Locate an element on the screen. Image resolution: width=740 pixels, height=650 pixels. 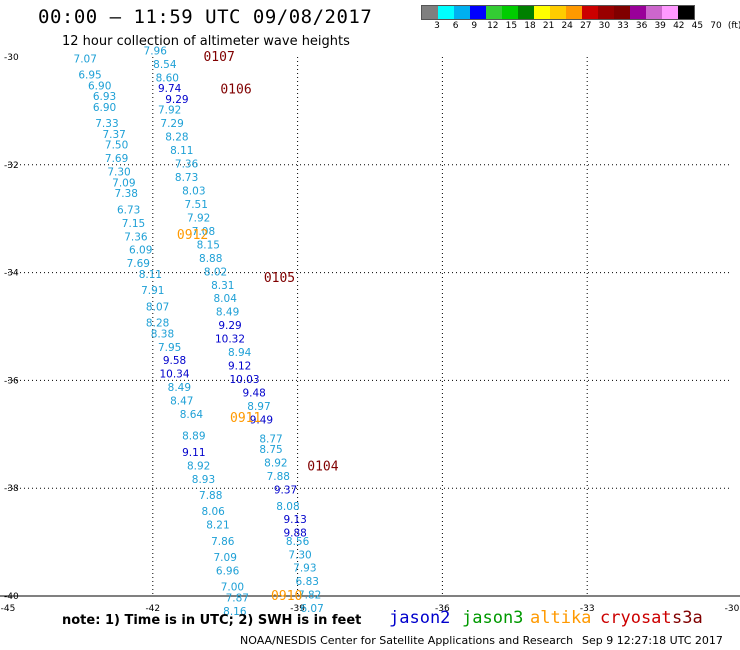
color-scale-label: 27 is located at coordinates (586, 26).